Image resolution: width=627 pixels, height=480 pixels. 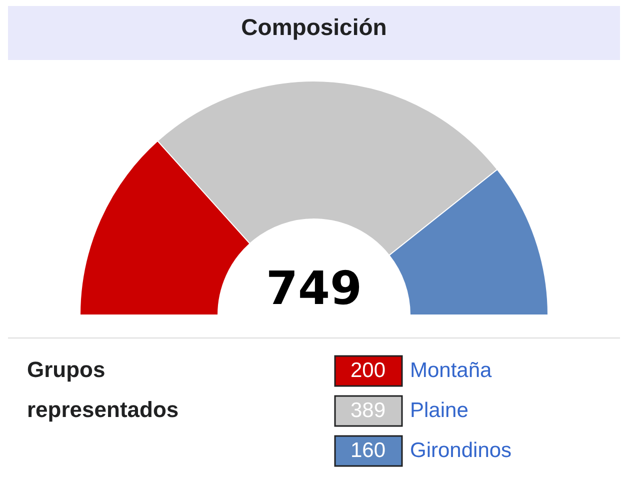 What do you see at coordinates (103, 389) in the screenshot?
I see `legend-title: Grupos representados` at bounding box center [103, 389].